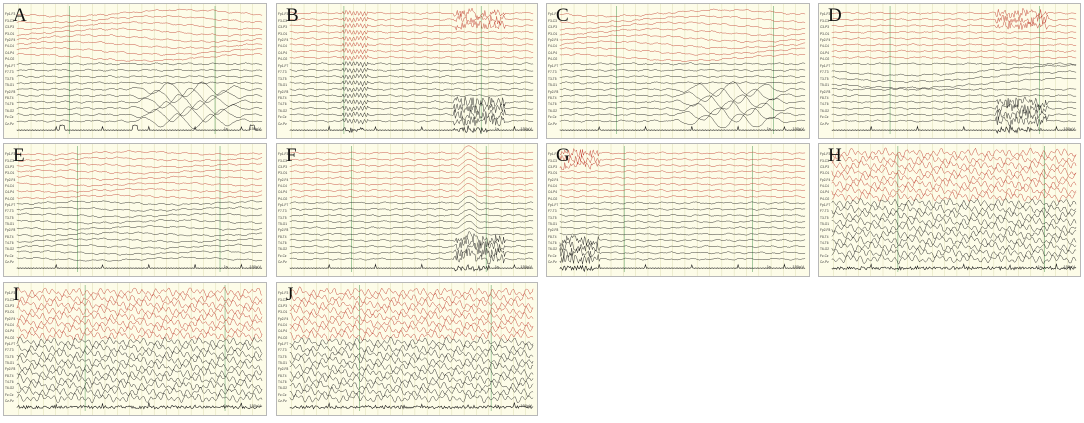  Describe the element at coordinates (282, 324) in the screenshot. I see `channel-label: F4-C4` at that location.